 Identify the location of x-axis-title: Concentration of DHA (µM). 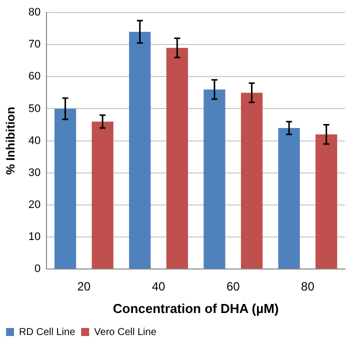
(195, 308).